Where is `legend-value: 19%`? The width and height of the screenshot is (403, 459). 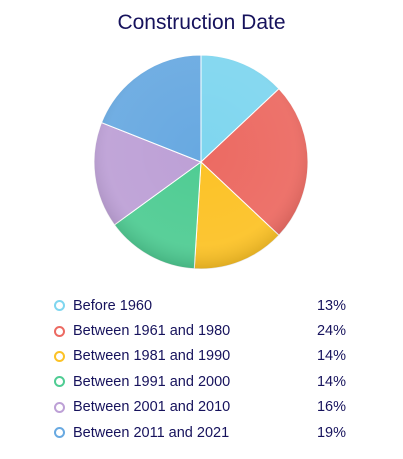 legend-value: 19% is located at coordinates (331, 432).